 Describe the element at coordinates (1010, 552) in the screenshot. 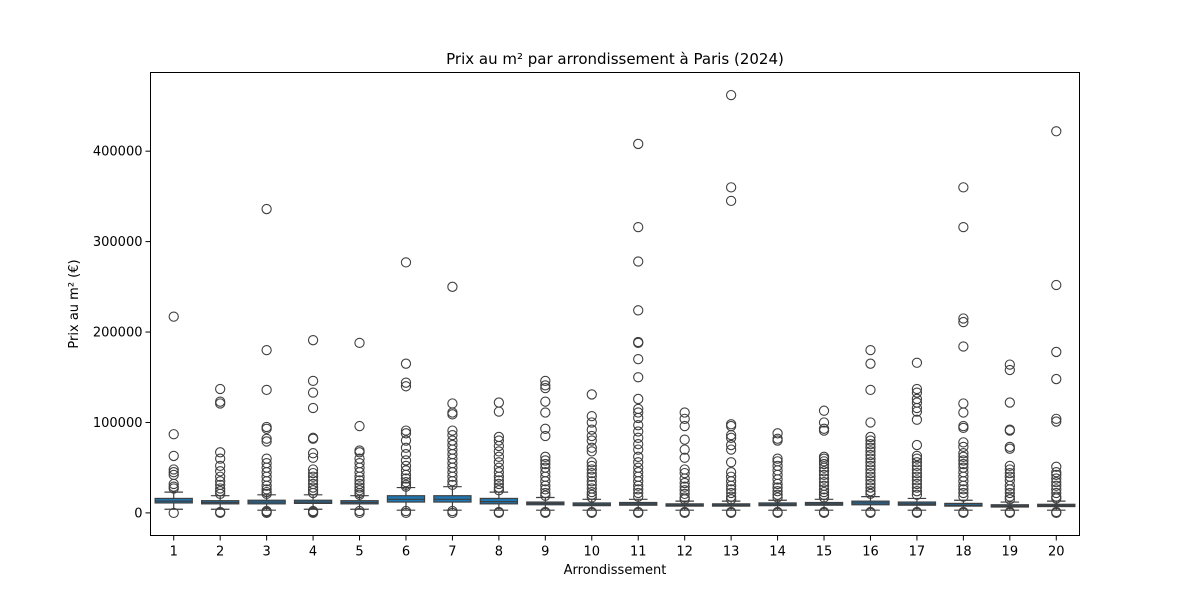

I see `x-tick-label: 19` at that location.